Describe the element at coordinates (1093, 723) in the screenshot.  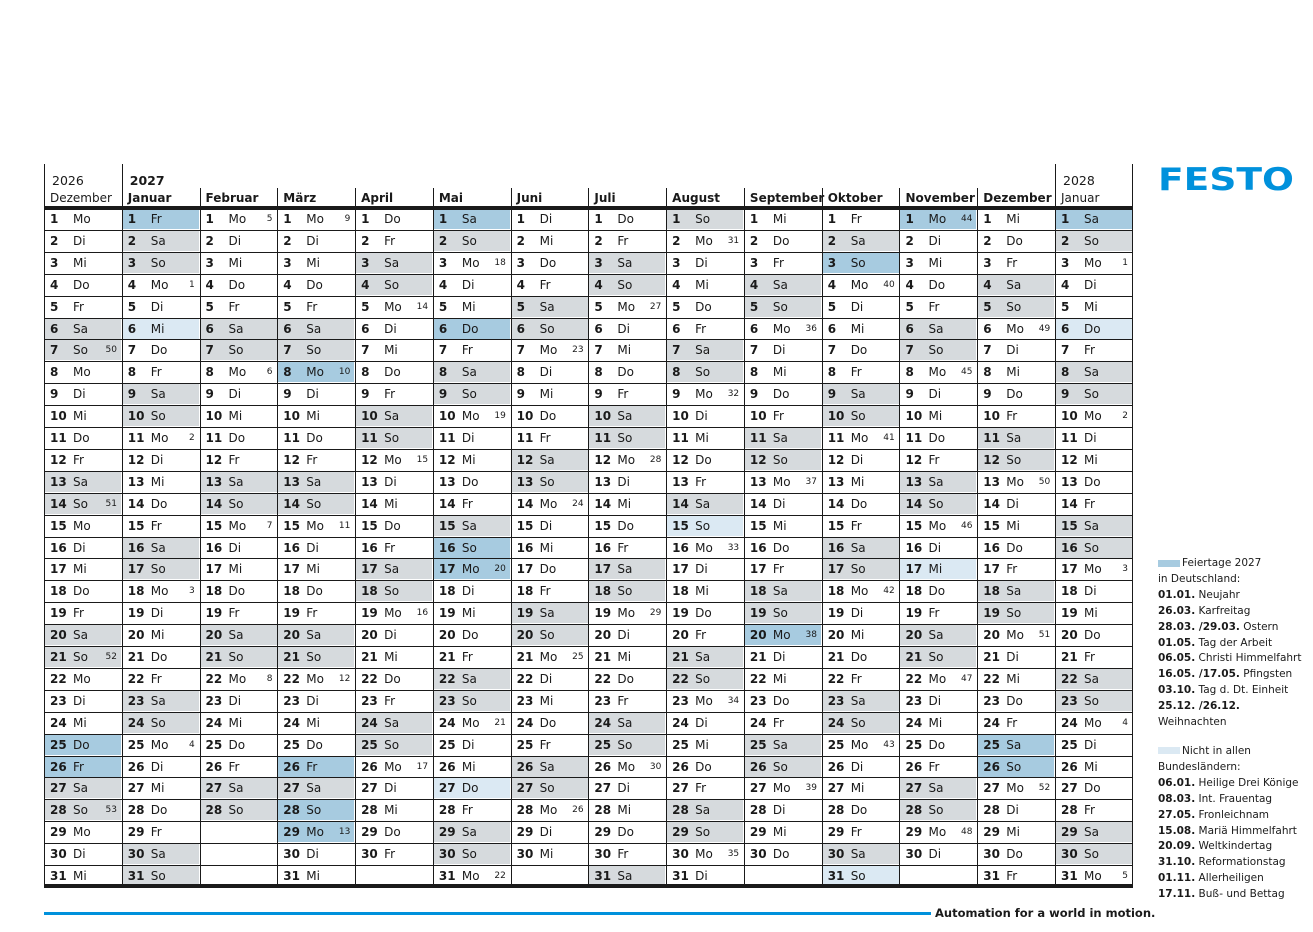
I see `day-row: 24 Mo 4` at that location.